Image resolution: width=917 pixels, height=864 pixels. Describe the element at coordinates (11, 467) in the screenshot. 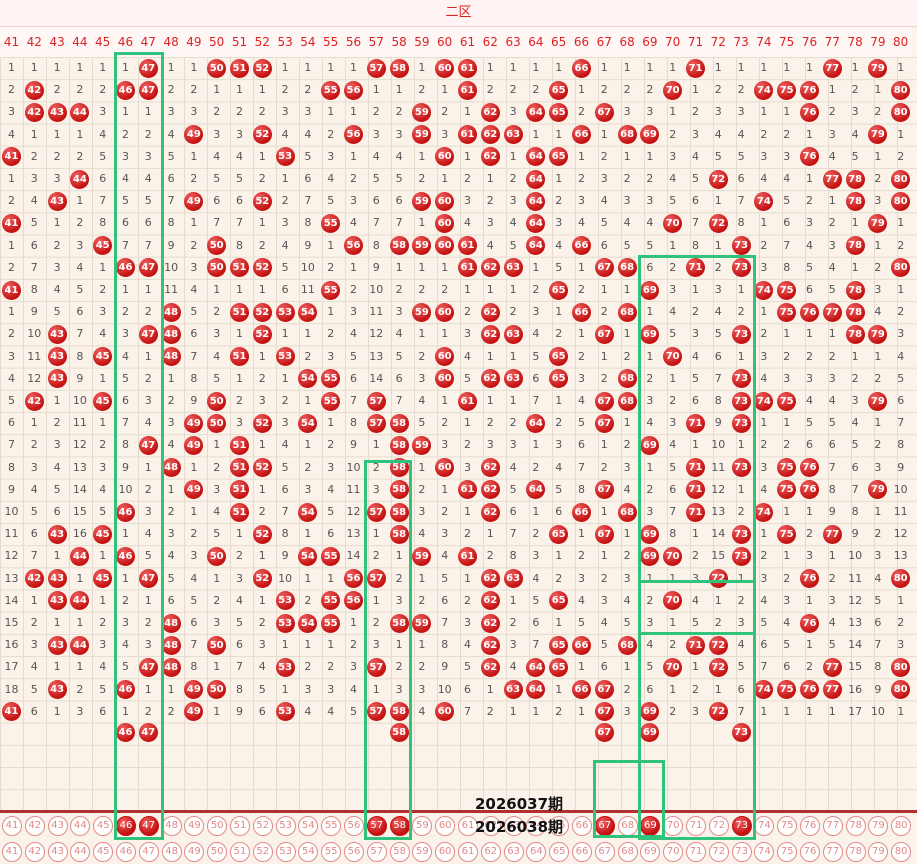

I see `miss-count: 8` at that location.